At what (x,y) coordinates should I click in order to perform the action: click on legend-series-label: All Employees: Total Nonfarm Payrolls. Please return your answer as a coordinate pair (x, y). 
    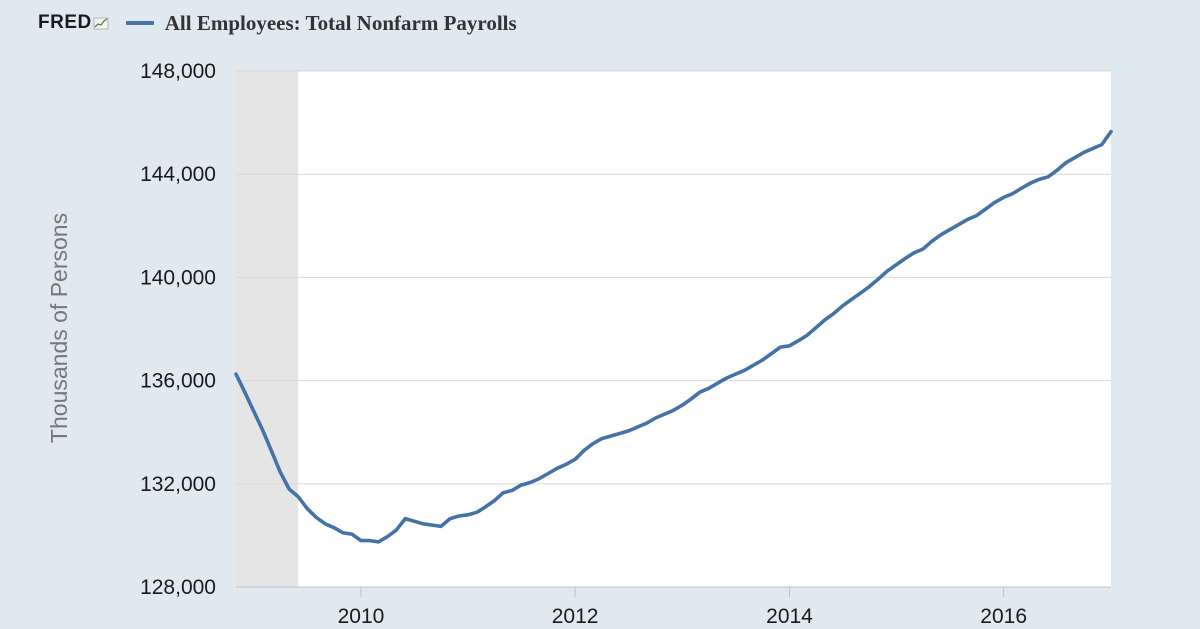
    Looking at the image, I should click on (340, 22).